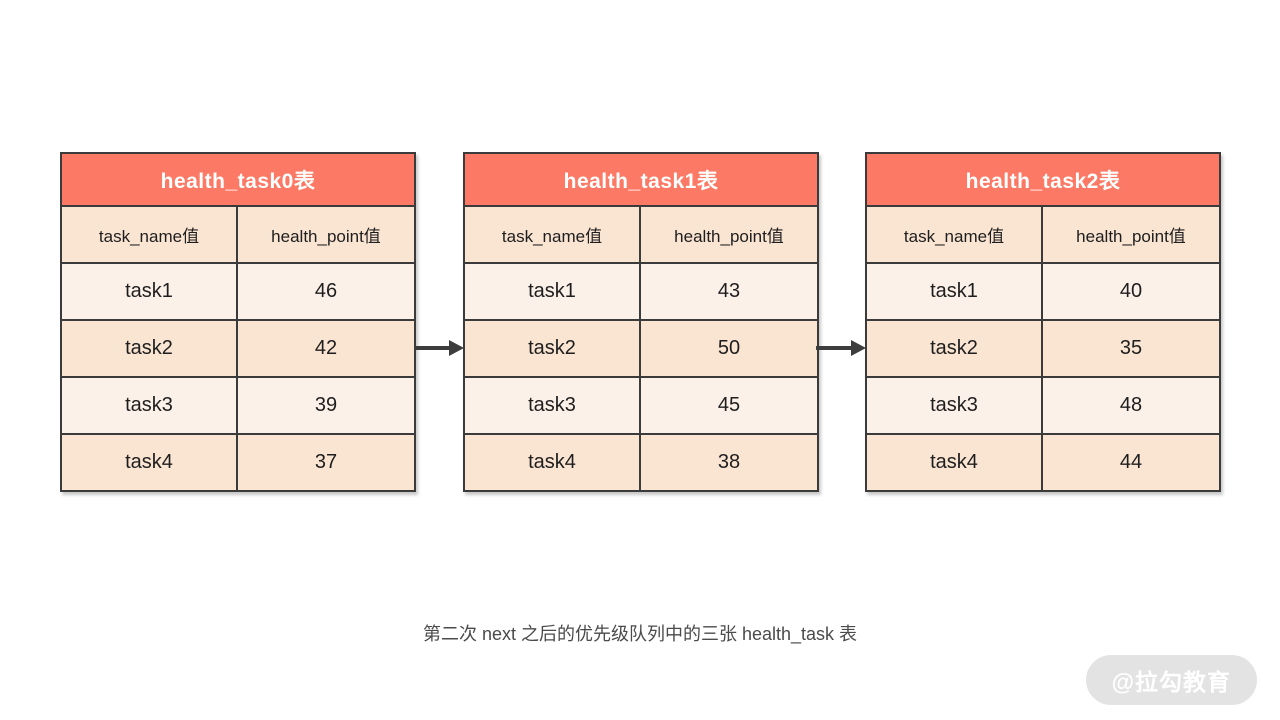  I want to click on health-point-cell: 50, so click(729, 348).